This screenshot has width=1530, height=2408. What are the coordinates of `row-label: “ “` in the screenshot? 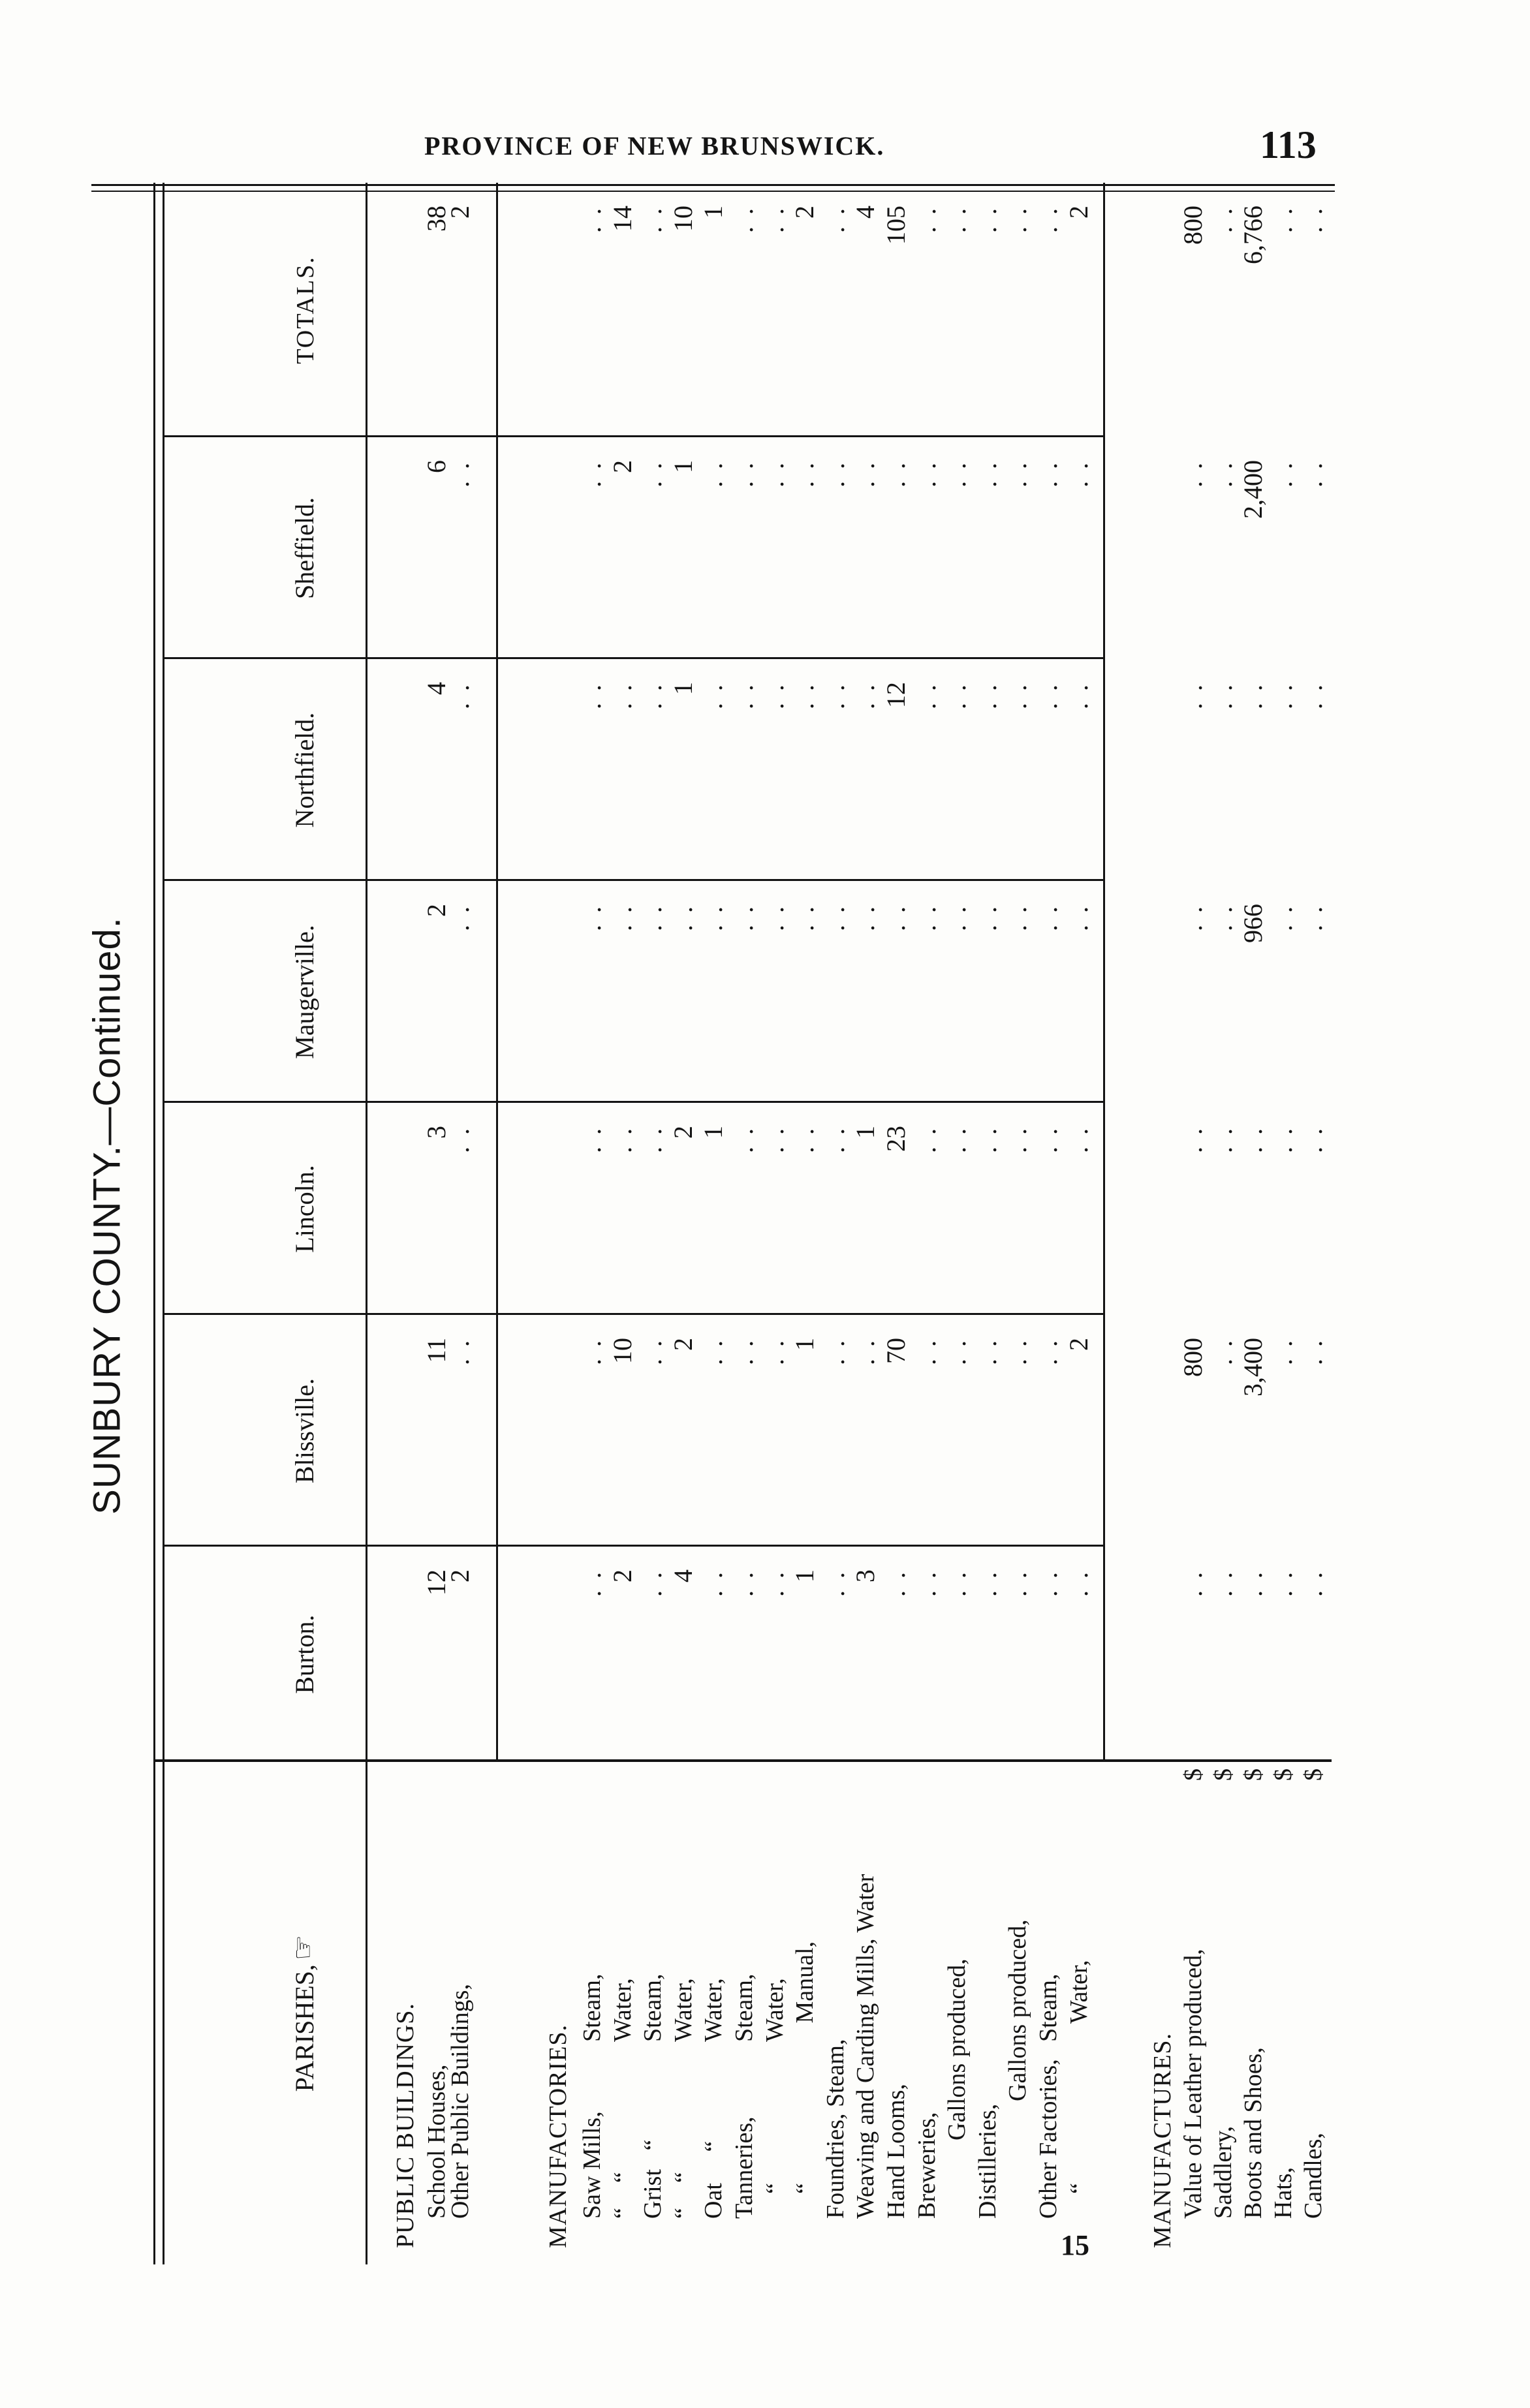 It's located at (622, 2195).